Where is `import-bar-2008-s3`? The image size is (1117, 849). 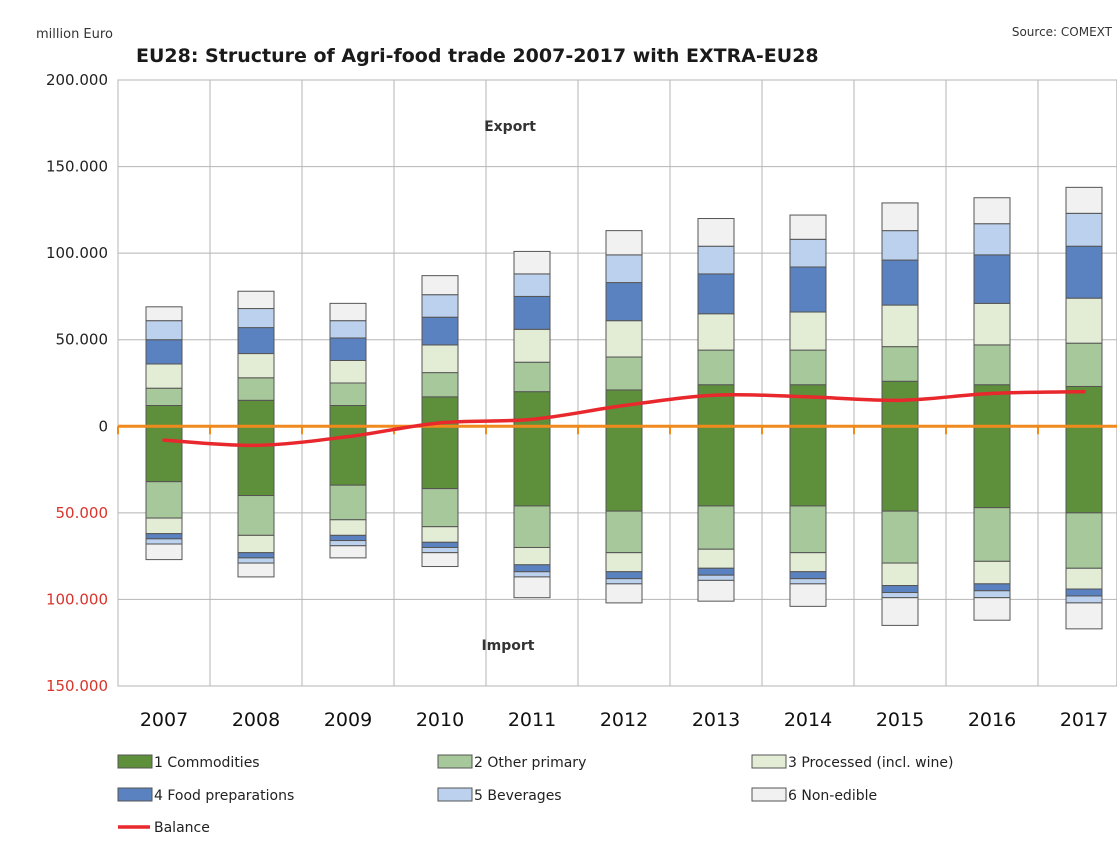
import-bar-2008-s3 is located at coordinates (256, 544).